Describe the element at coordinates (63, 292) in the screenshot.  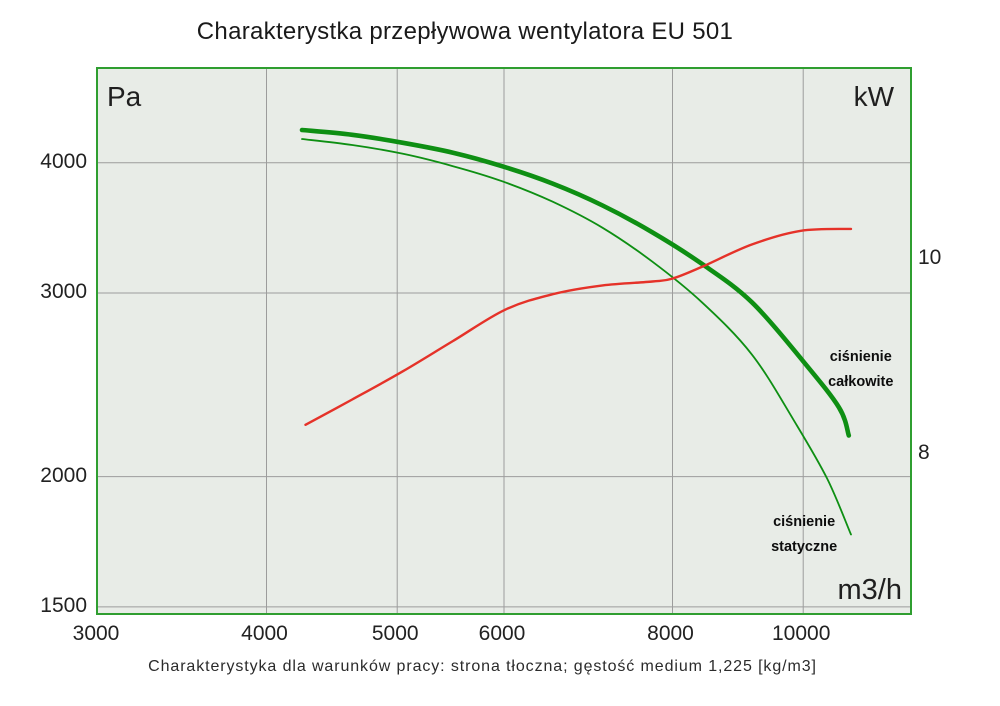
I see `y-tick-label: 3000` at that location.